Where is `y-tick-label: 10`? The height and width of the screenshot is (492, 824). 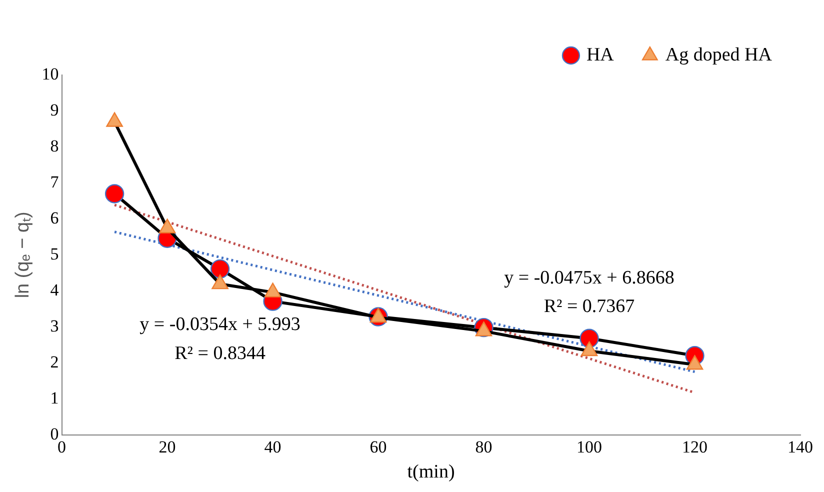 y-tick-label: 10 is located at coordinates (50, 74).